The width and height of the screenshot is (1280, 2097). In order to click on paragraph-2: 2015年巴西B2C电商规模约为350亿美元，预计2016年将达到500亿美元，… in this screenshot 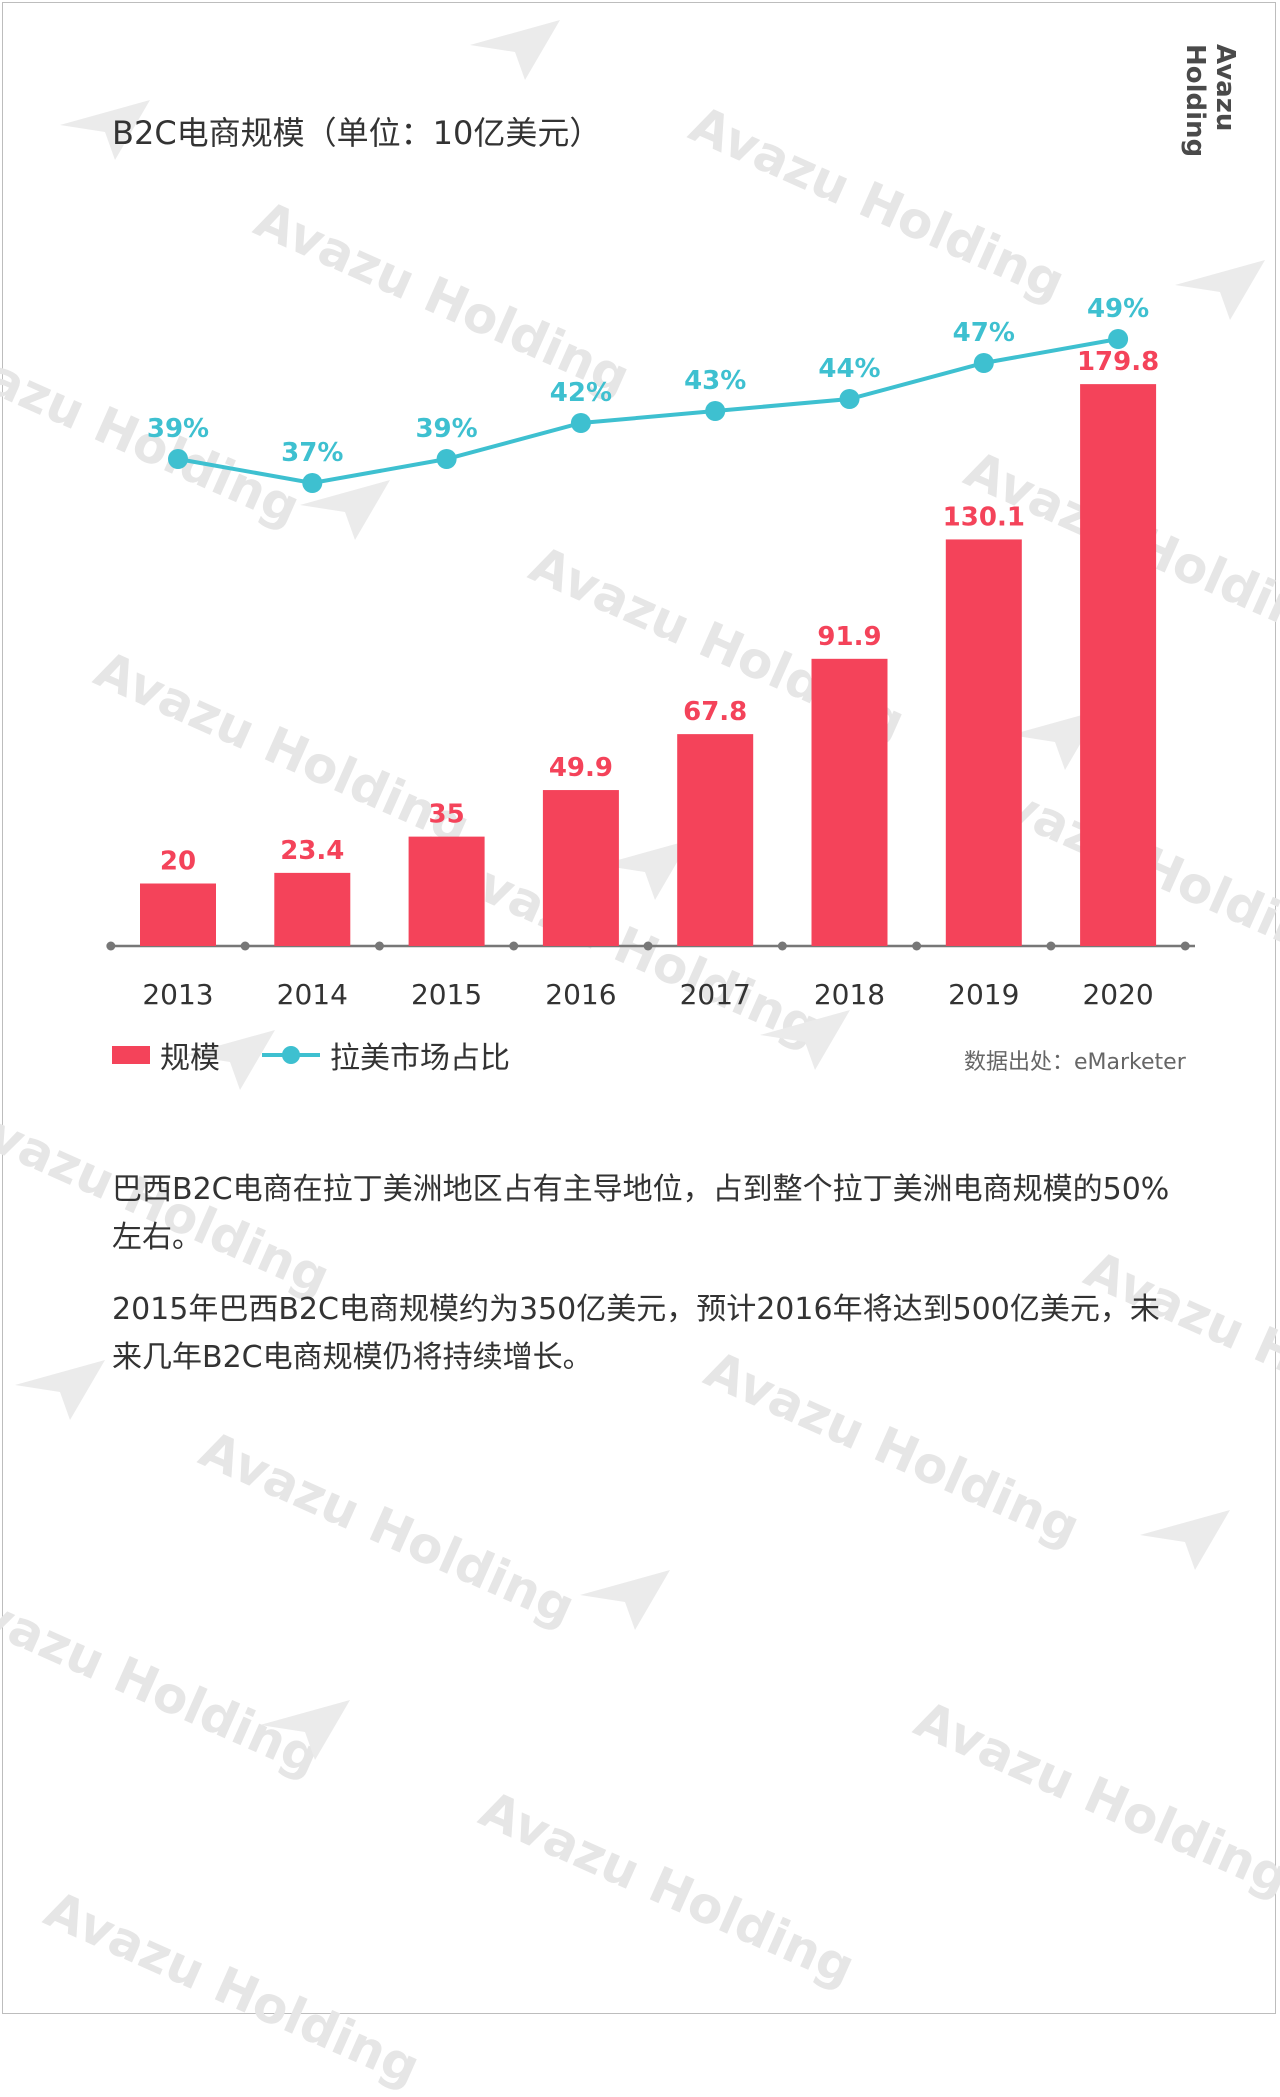, I will do `click(636, 1333)`.